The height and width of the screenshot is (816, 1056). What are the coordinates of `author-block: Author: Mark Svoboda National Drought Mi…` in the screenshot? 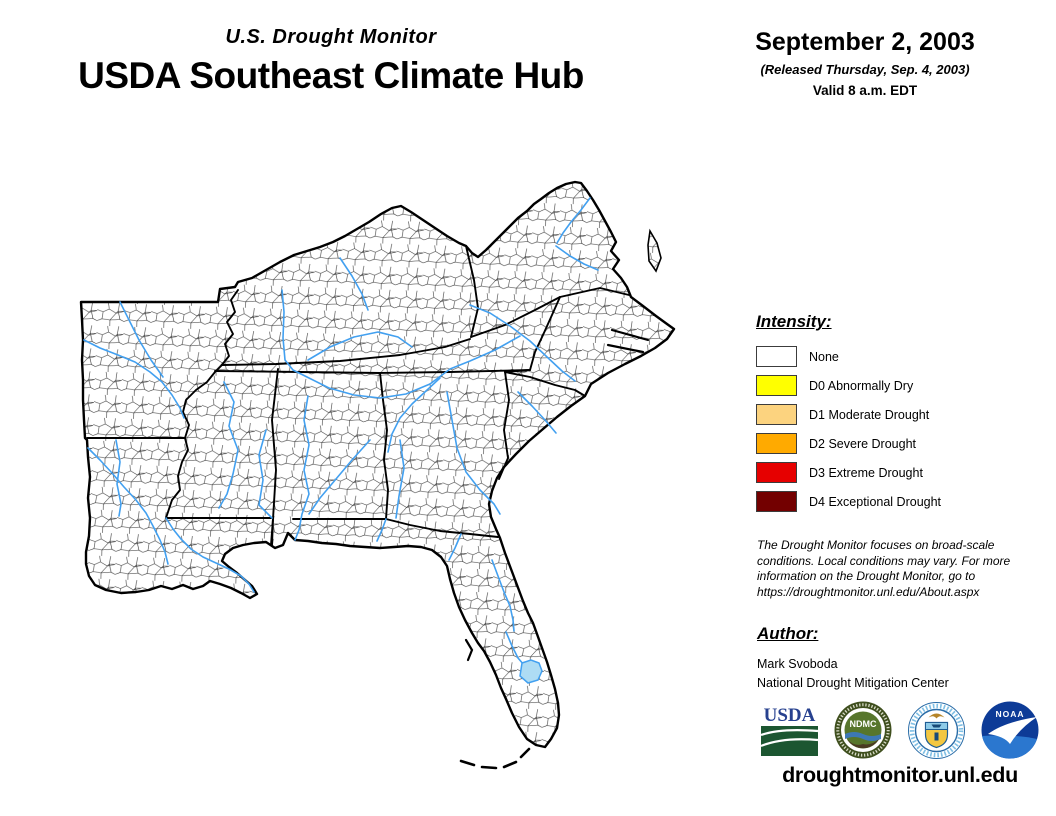 It's located at (902, 658).